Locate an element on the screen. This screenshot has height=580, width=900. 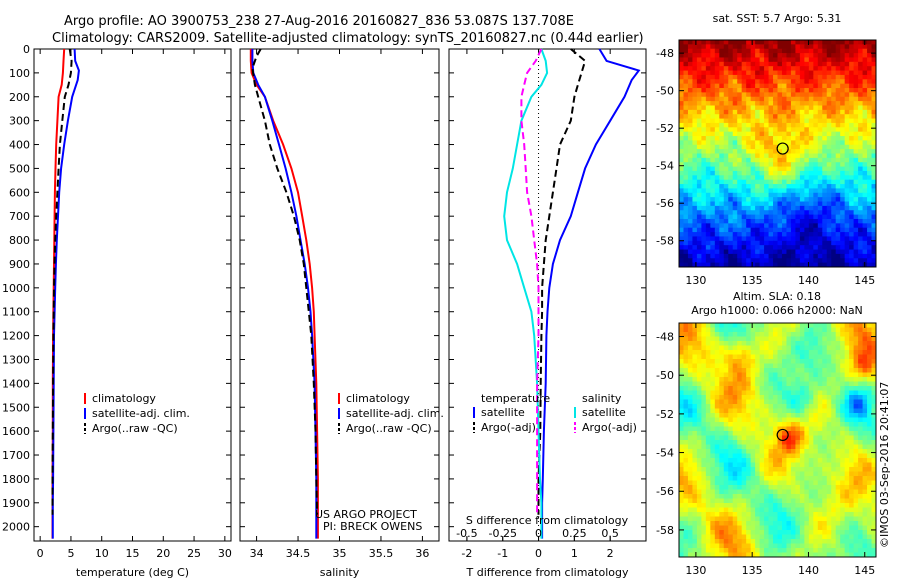
x-tick-label: 130 is located at coordinates (695, 280).